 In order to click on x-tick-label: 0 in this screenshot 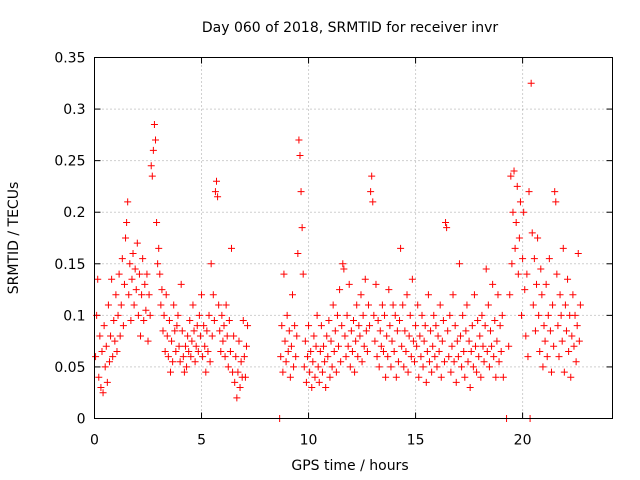, I will do `click(94, 441)`.